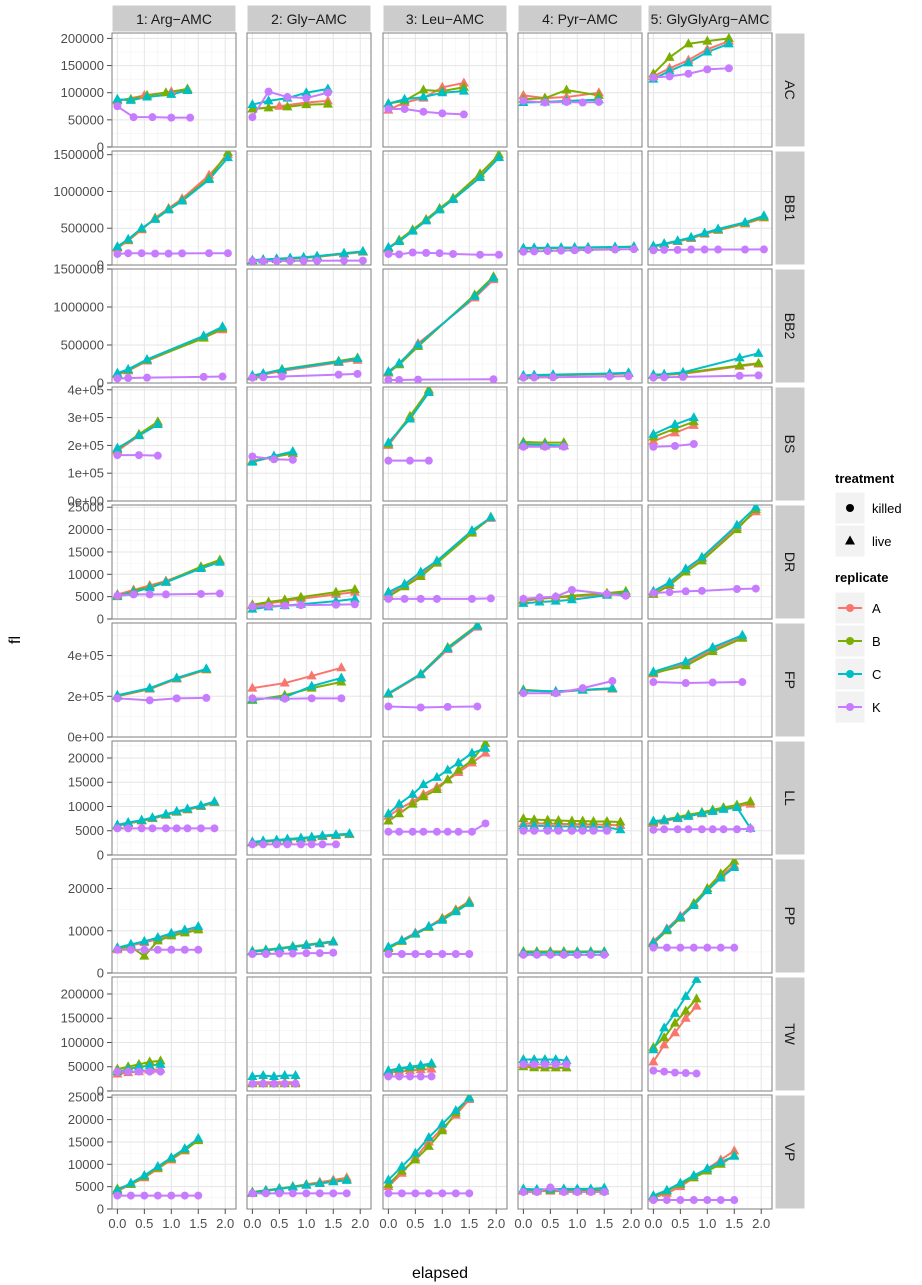 This screenshot has width=922, height=1285. I want to click on y-tick-label: 0, so click(100, 1091).